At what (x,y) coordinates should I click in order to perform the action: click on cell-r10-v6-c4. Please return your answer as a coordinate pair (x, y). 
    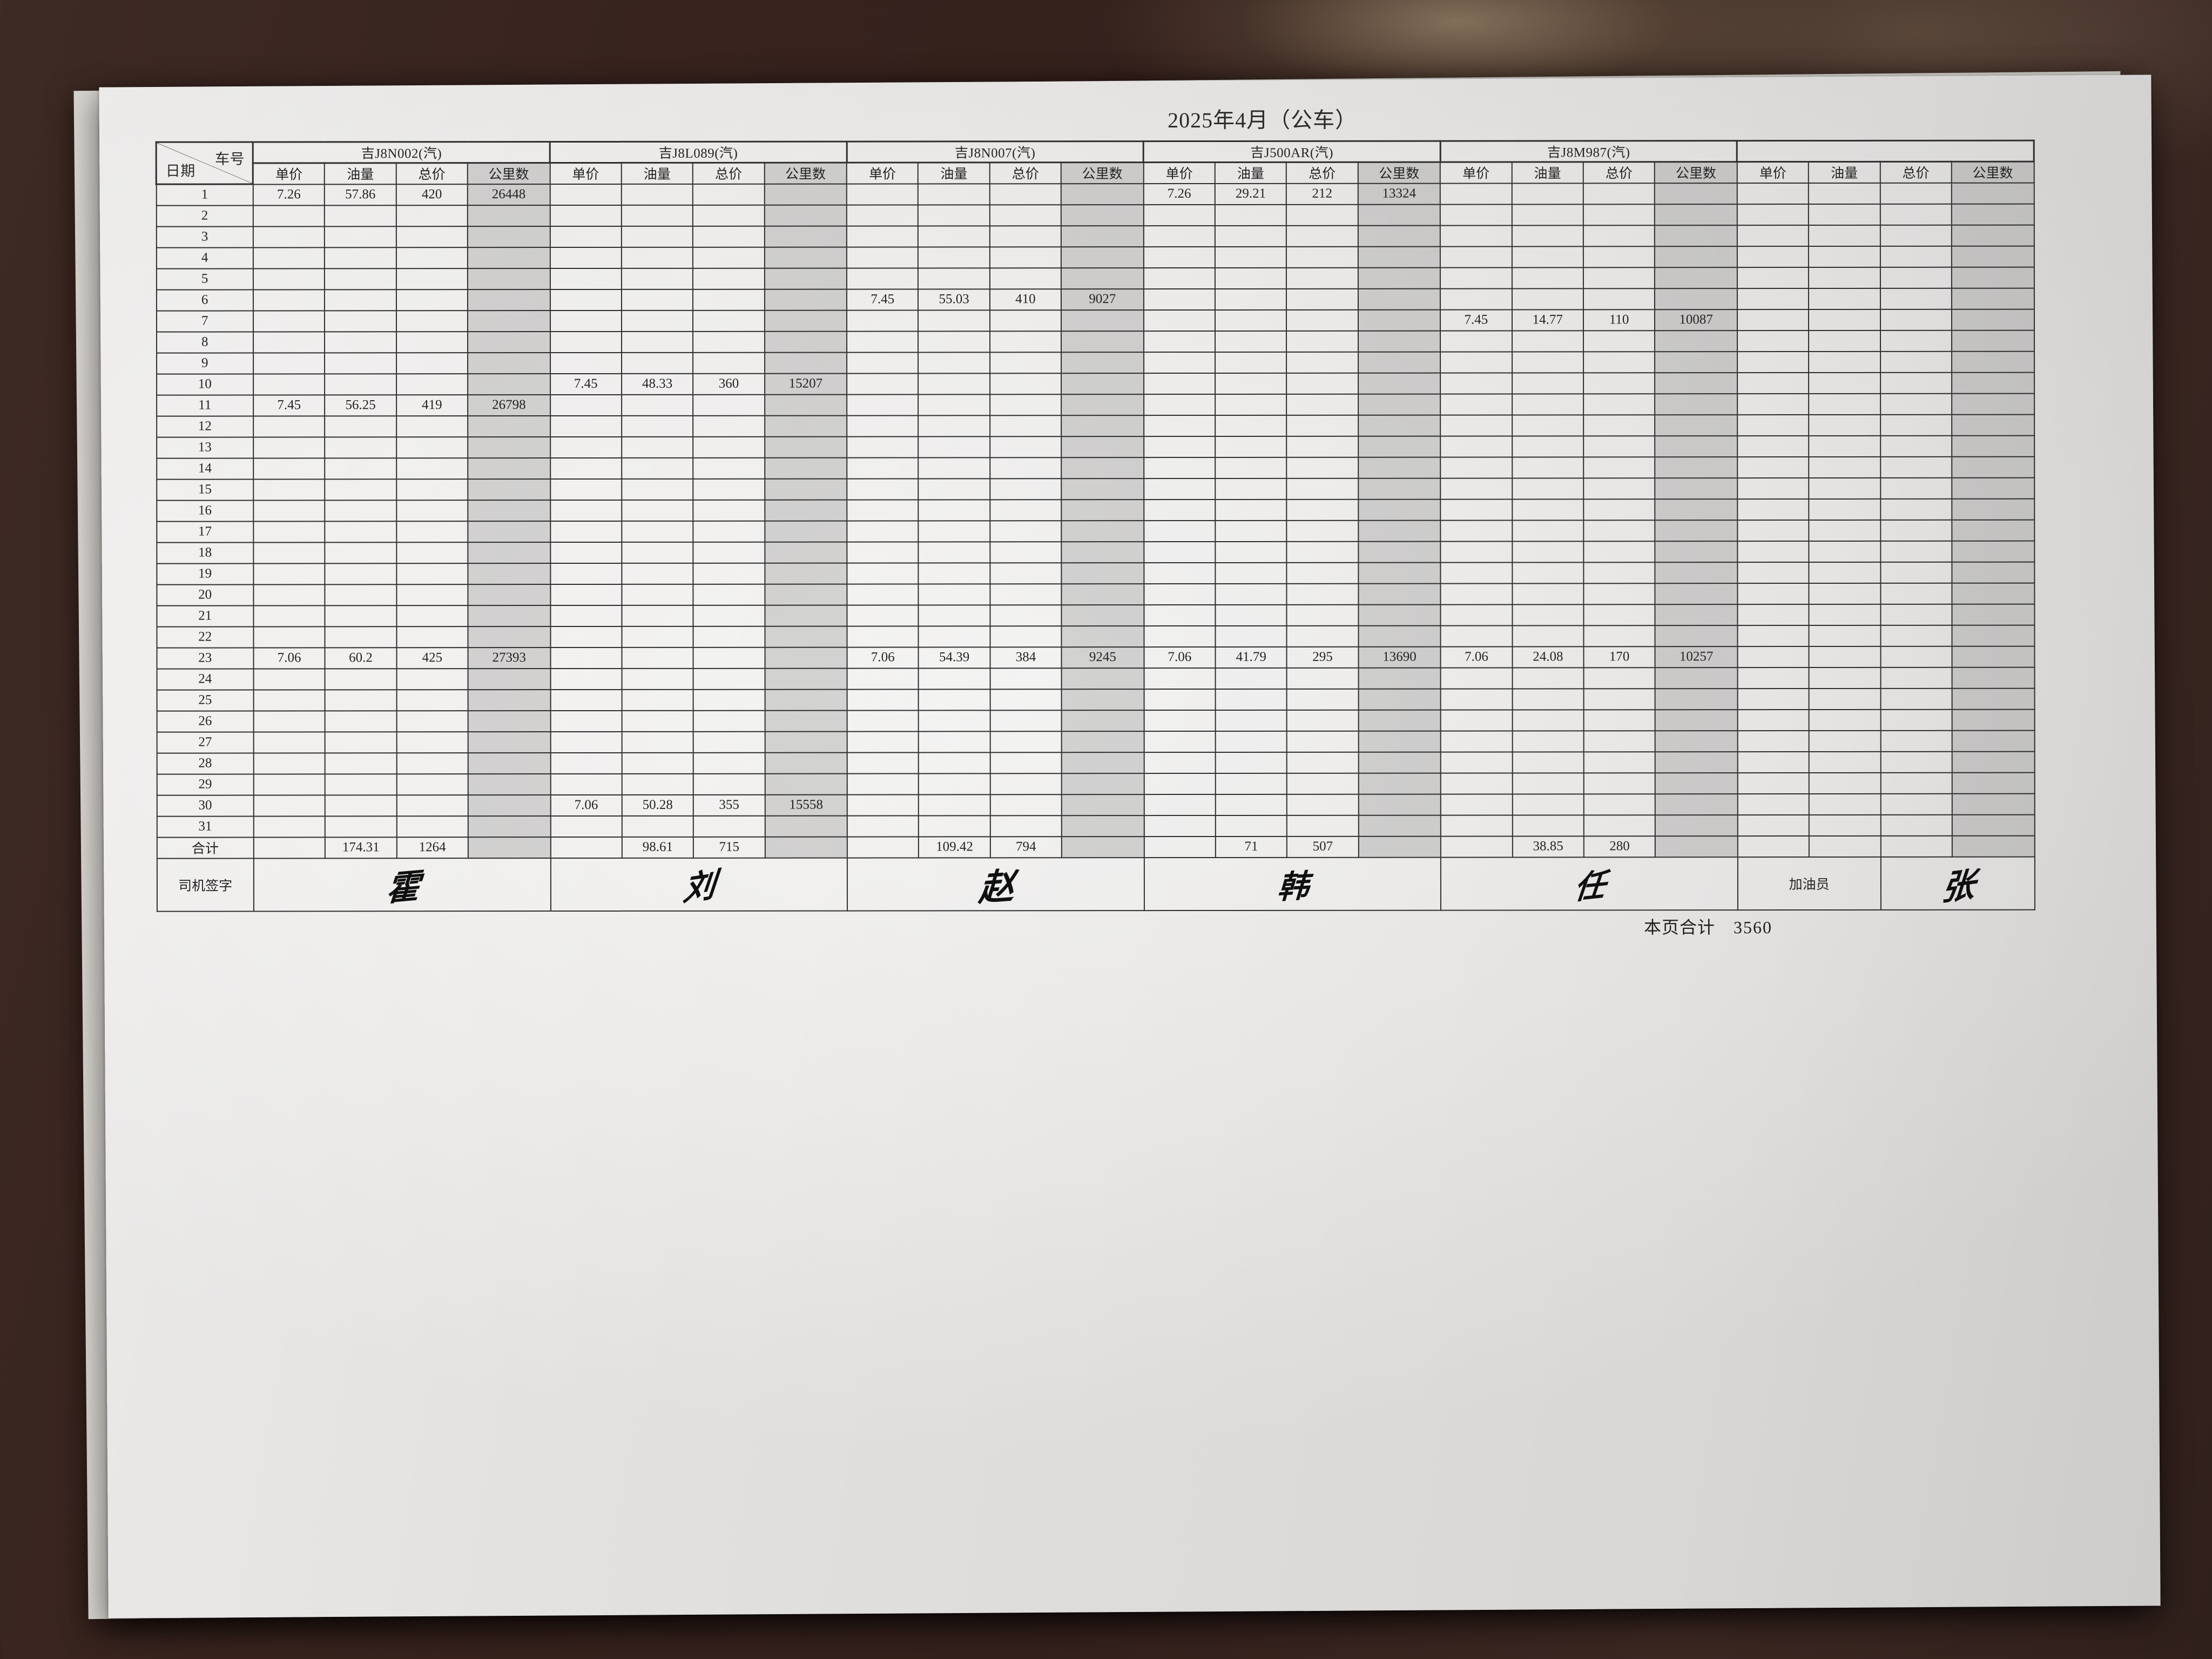
    Looking at the image, I should click on (1992, 383).